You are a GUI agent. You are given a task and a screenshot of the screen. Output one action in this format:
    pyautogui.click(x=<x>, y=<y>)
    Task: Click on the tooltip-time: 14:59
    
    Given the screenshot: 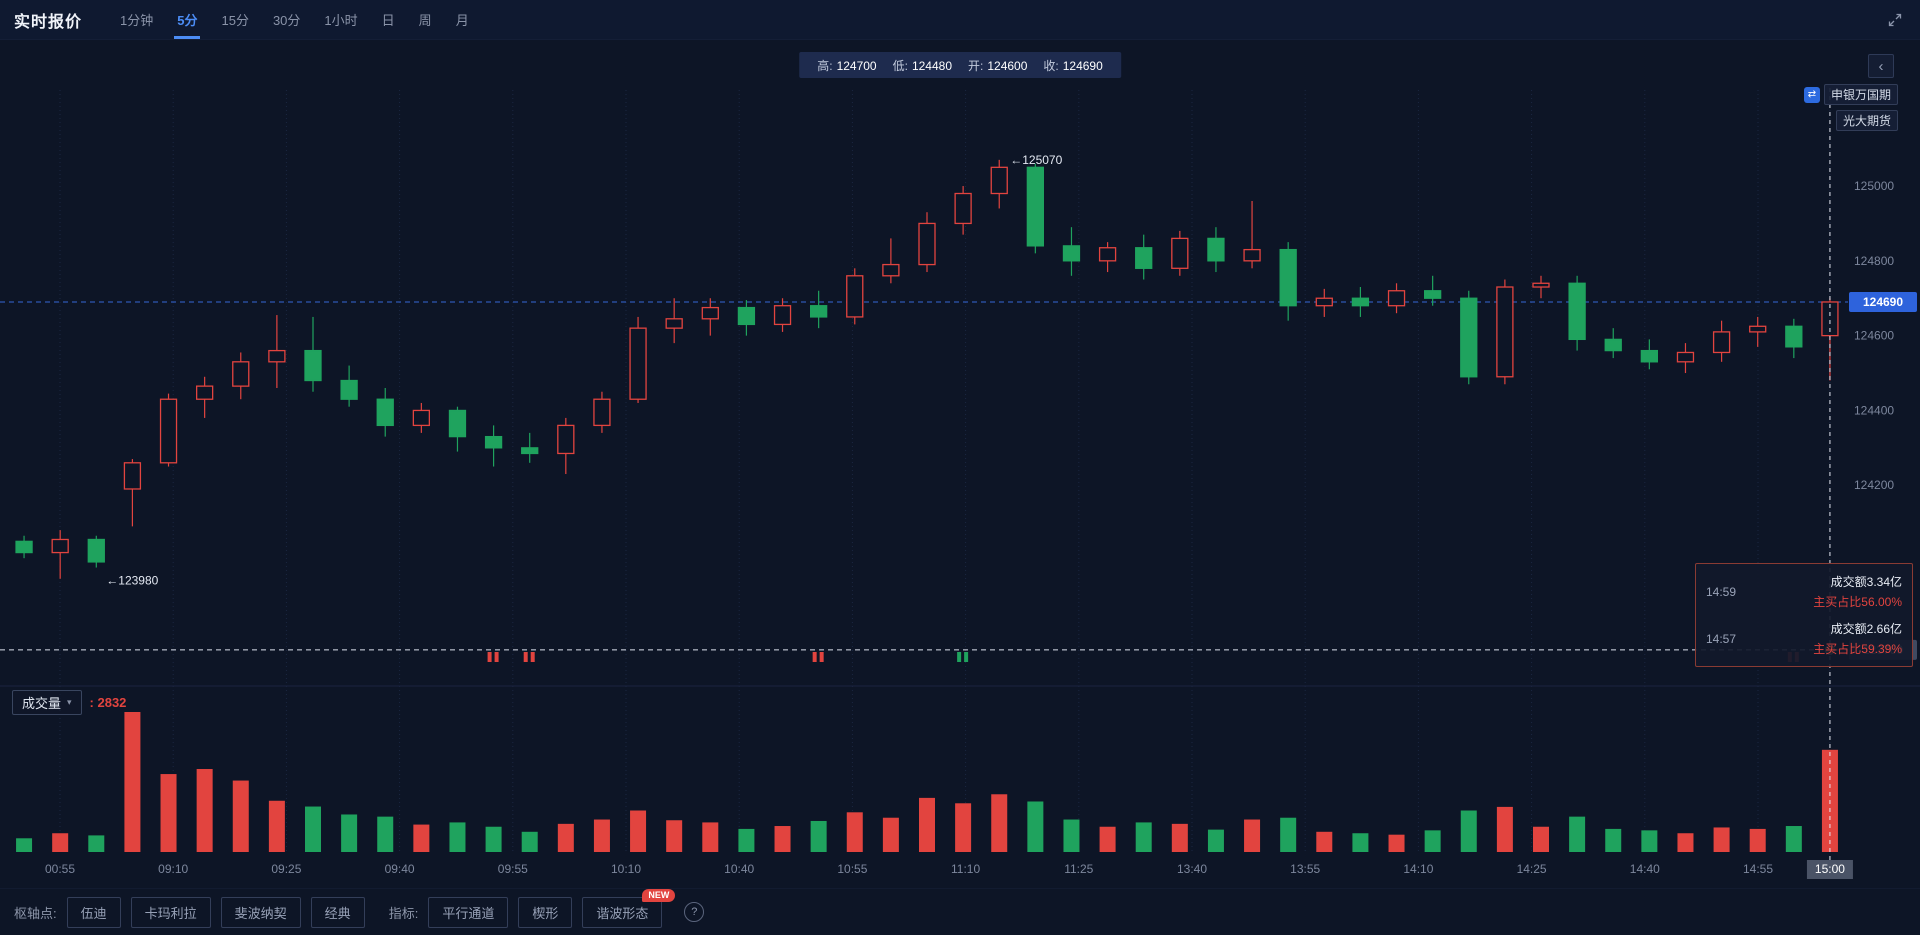 What is the action you would take?
    pyautogui.click(x=1721, y=591)
    